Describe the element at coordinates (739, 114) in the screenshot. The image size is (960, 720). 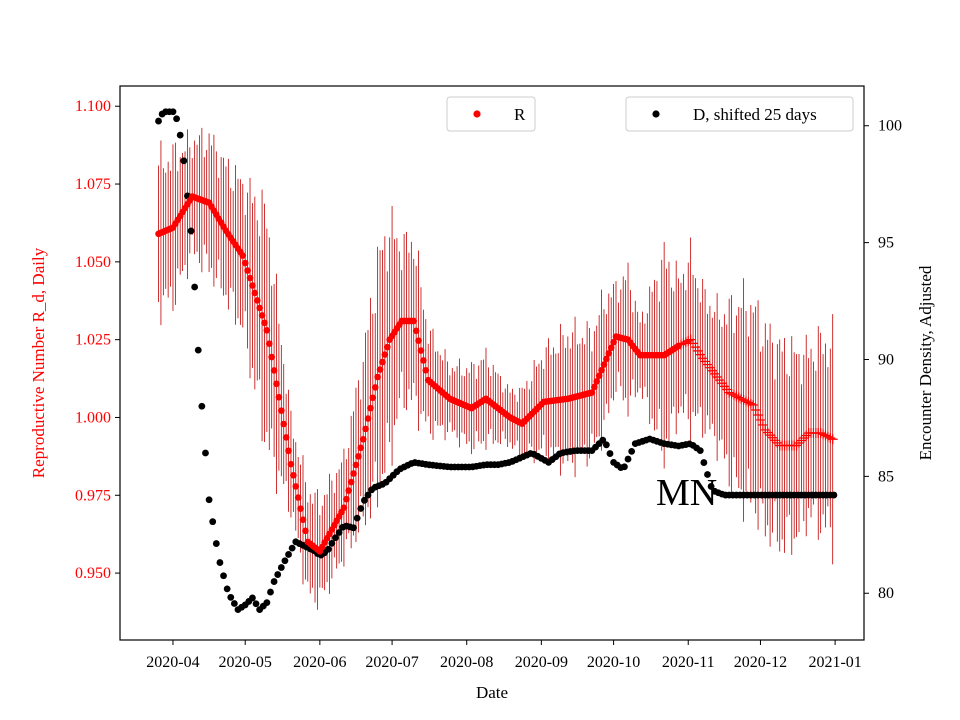
I see `legend-d-box` at that location.